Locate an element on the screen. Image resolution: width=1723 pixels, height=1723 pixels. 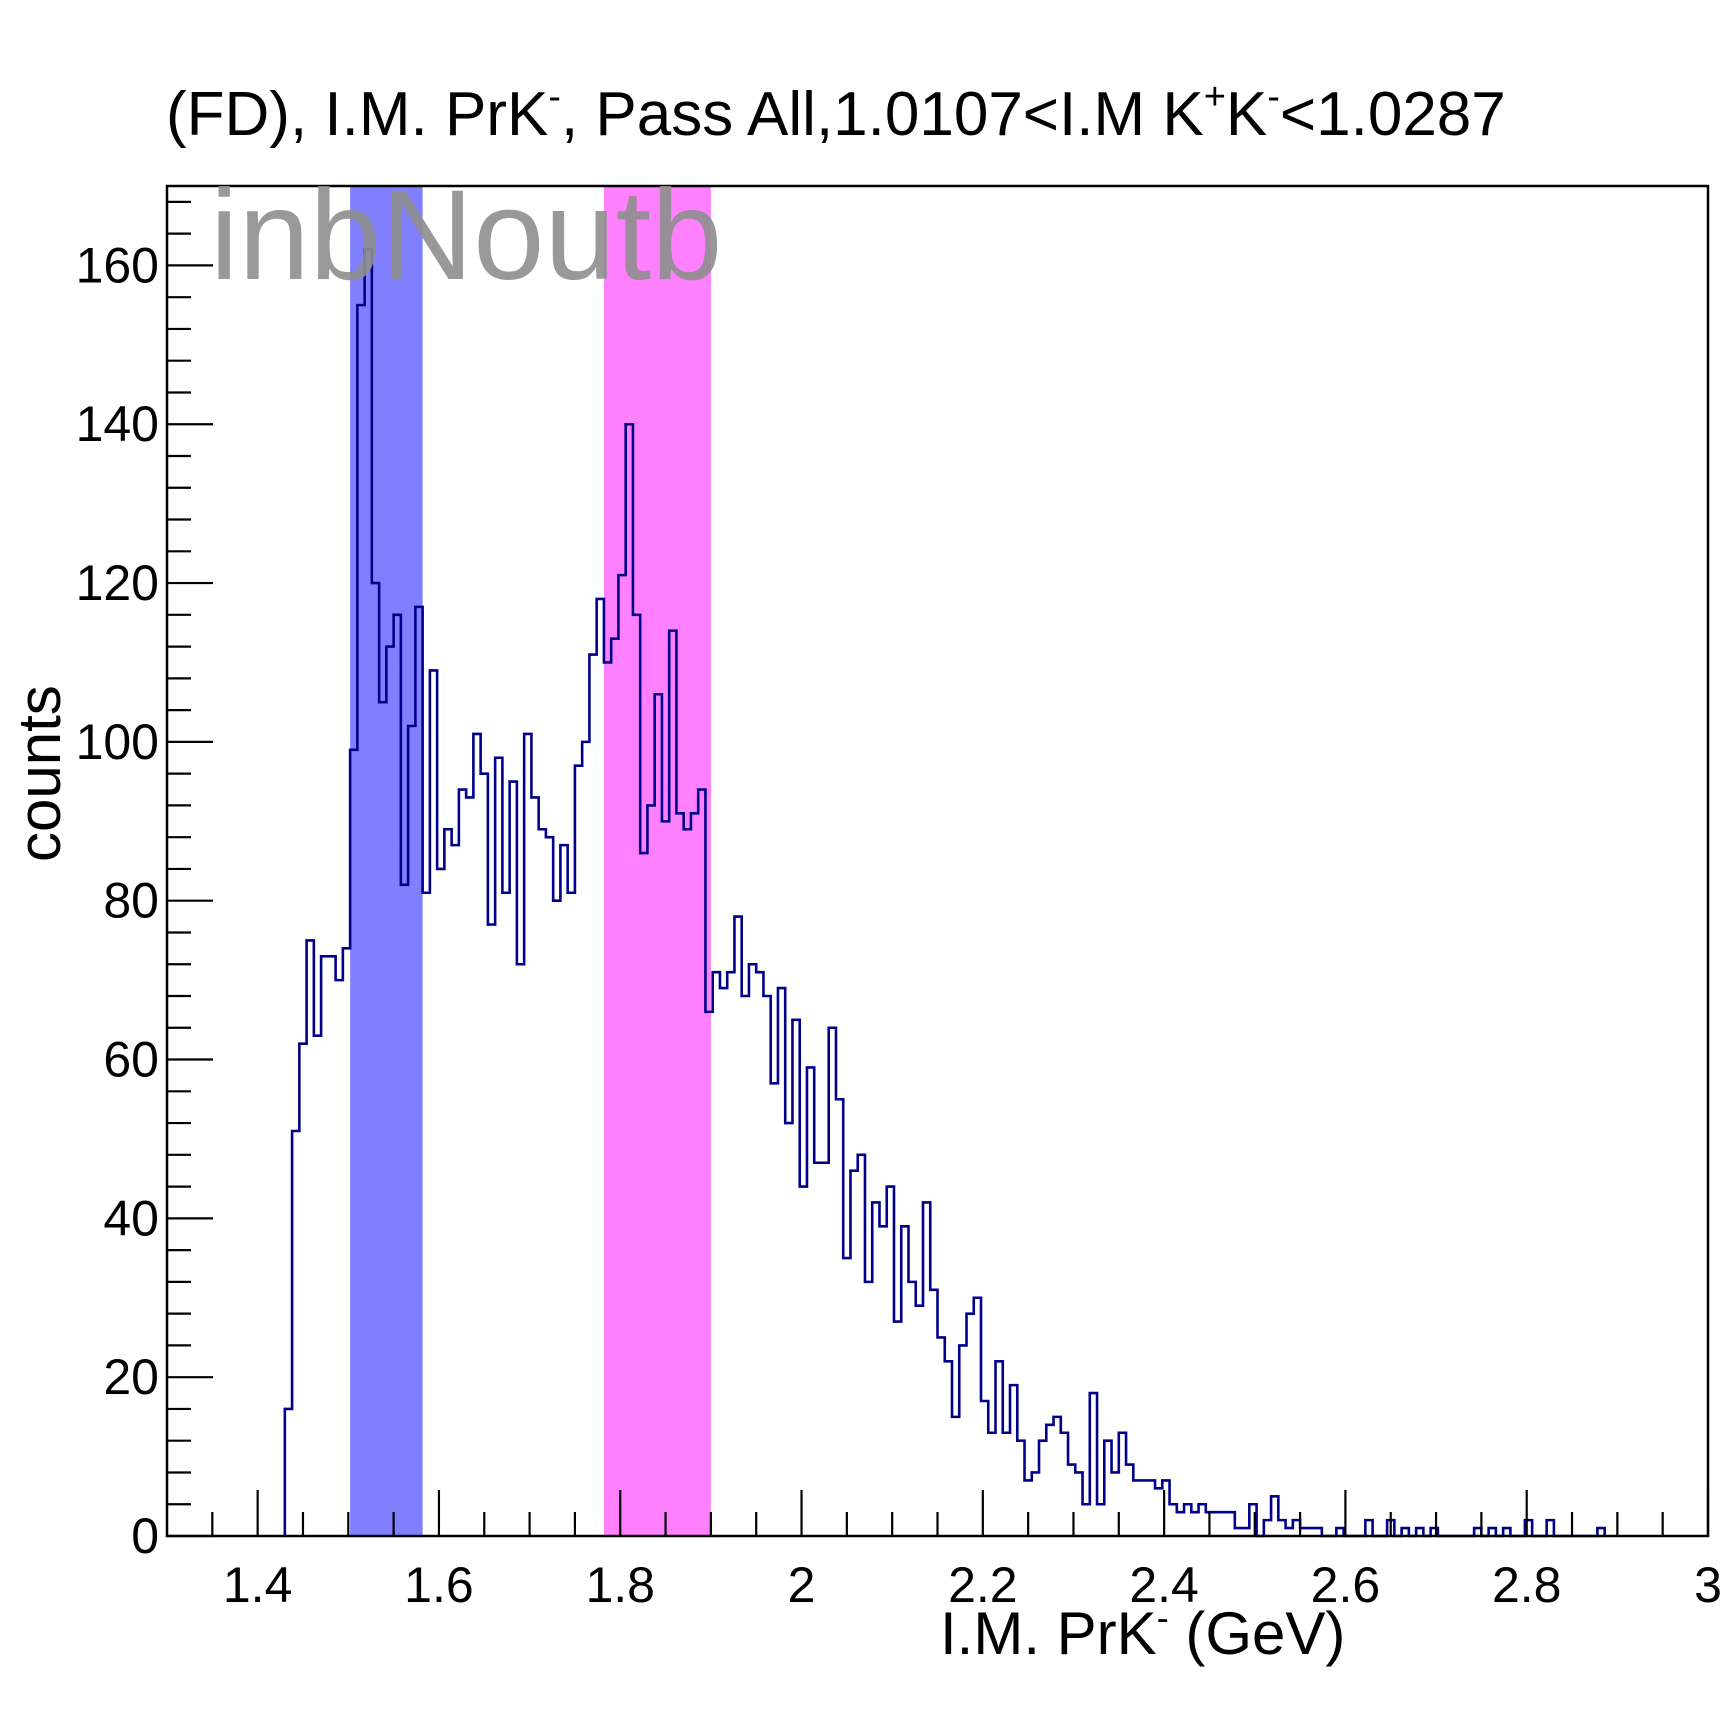
x-tick-label: 2 is located at coordinates (802, 1585).